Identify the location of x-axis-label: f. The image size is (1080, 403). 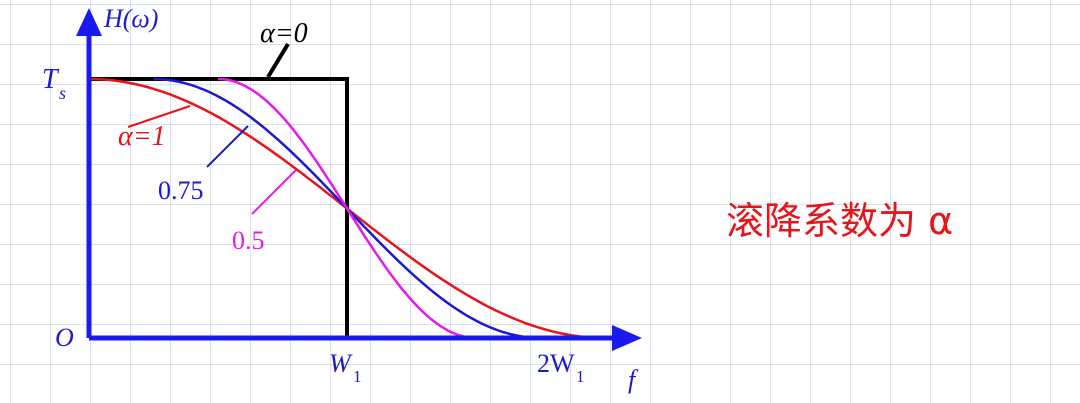
(633, 379).